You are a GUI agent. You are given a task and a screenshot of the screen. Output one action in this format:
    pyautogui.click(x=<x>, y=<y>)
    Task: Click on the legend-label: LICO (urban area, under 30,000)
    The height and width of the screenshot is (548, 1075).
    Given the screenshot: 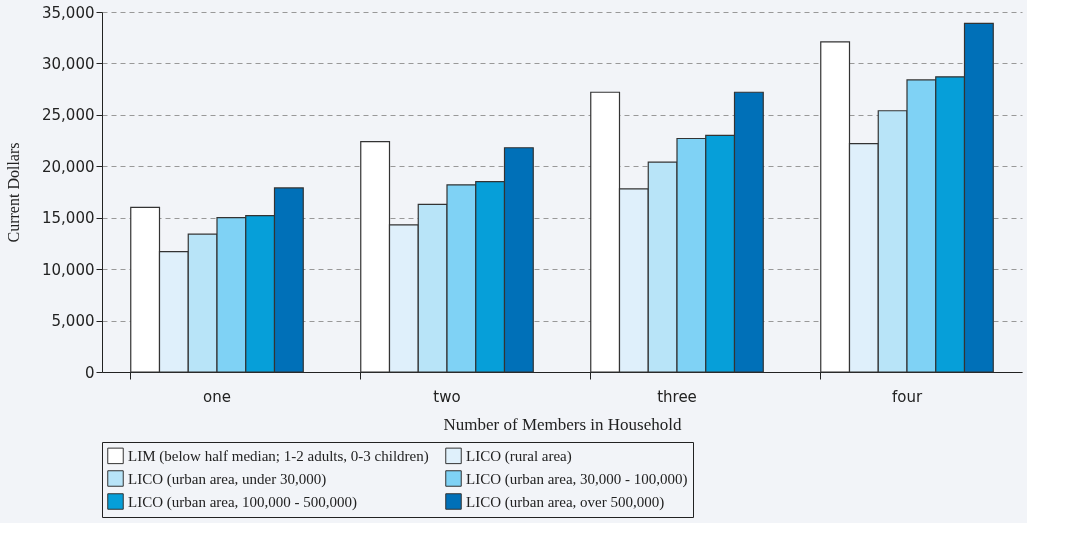 What is the action you would take?
    pyautogui.click(x=227, y=479)
    